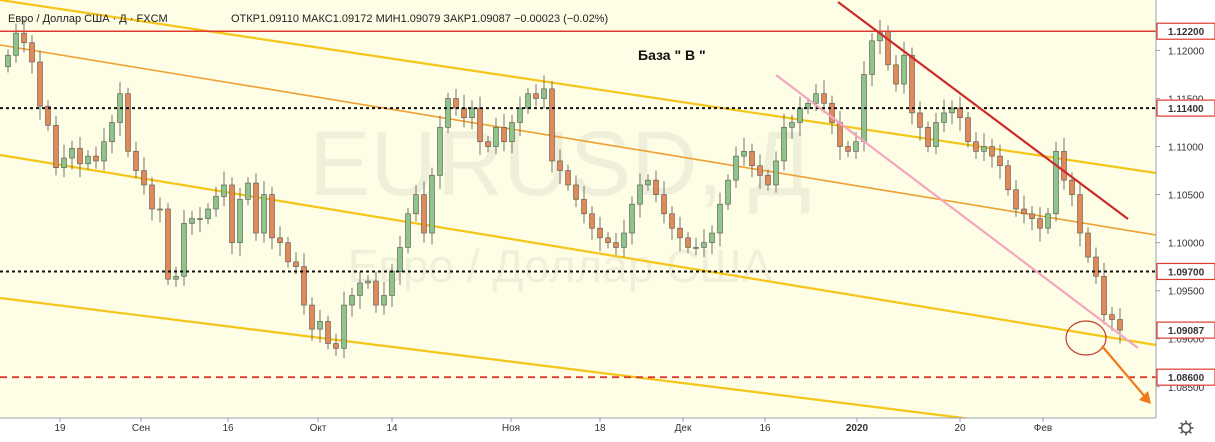  Describe the element at coordinates (1086, 338) in the screenshot. I see `highlight-circle` at that location.